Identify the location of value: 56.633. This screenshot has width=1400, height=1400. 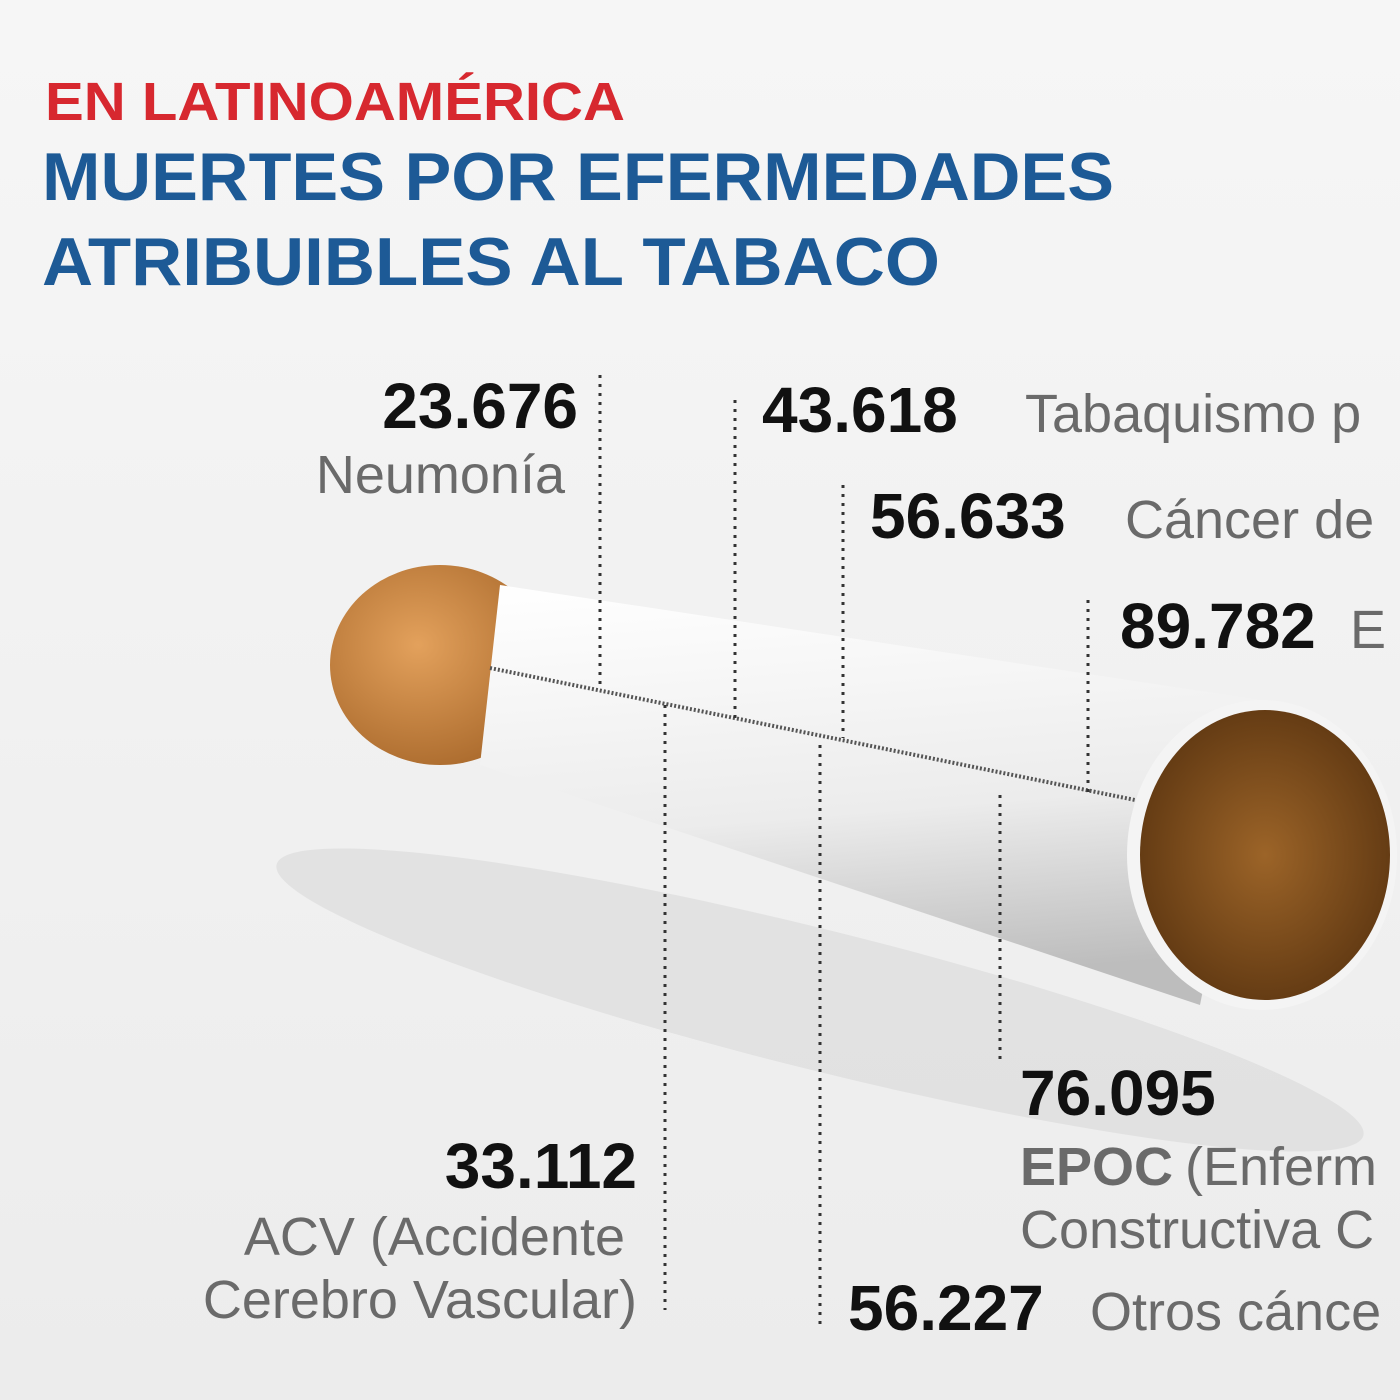
(968, 516).